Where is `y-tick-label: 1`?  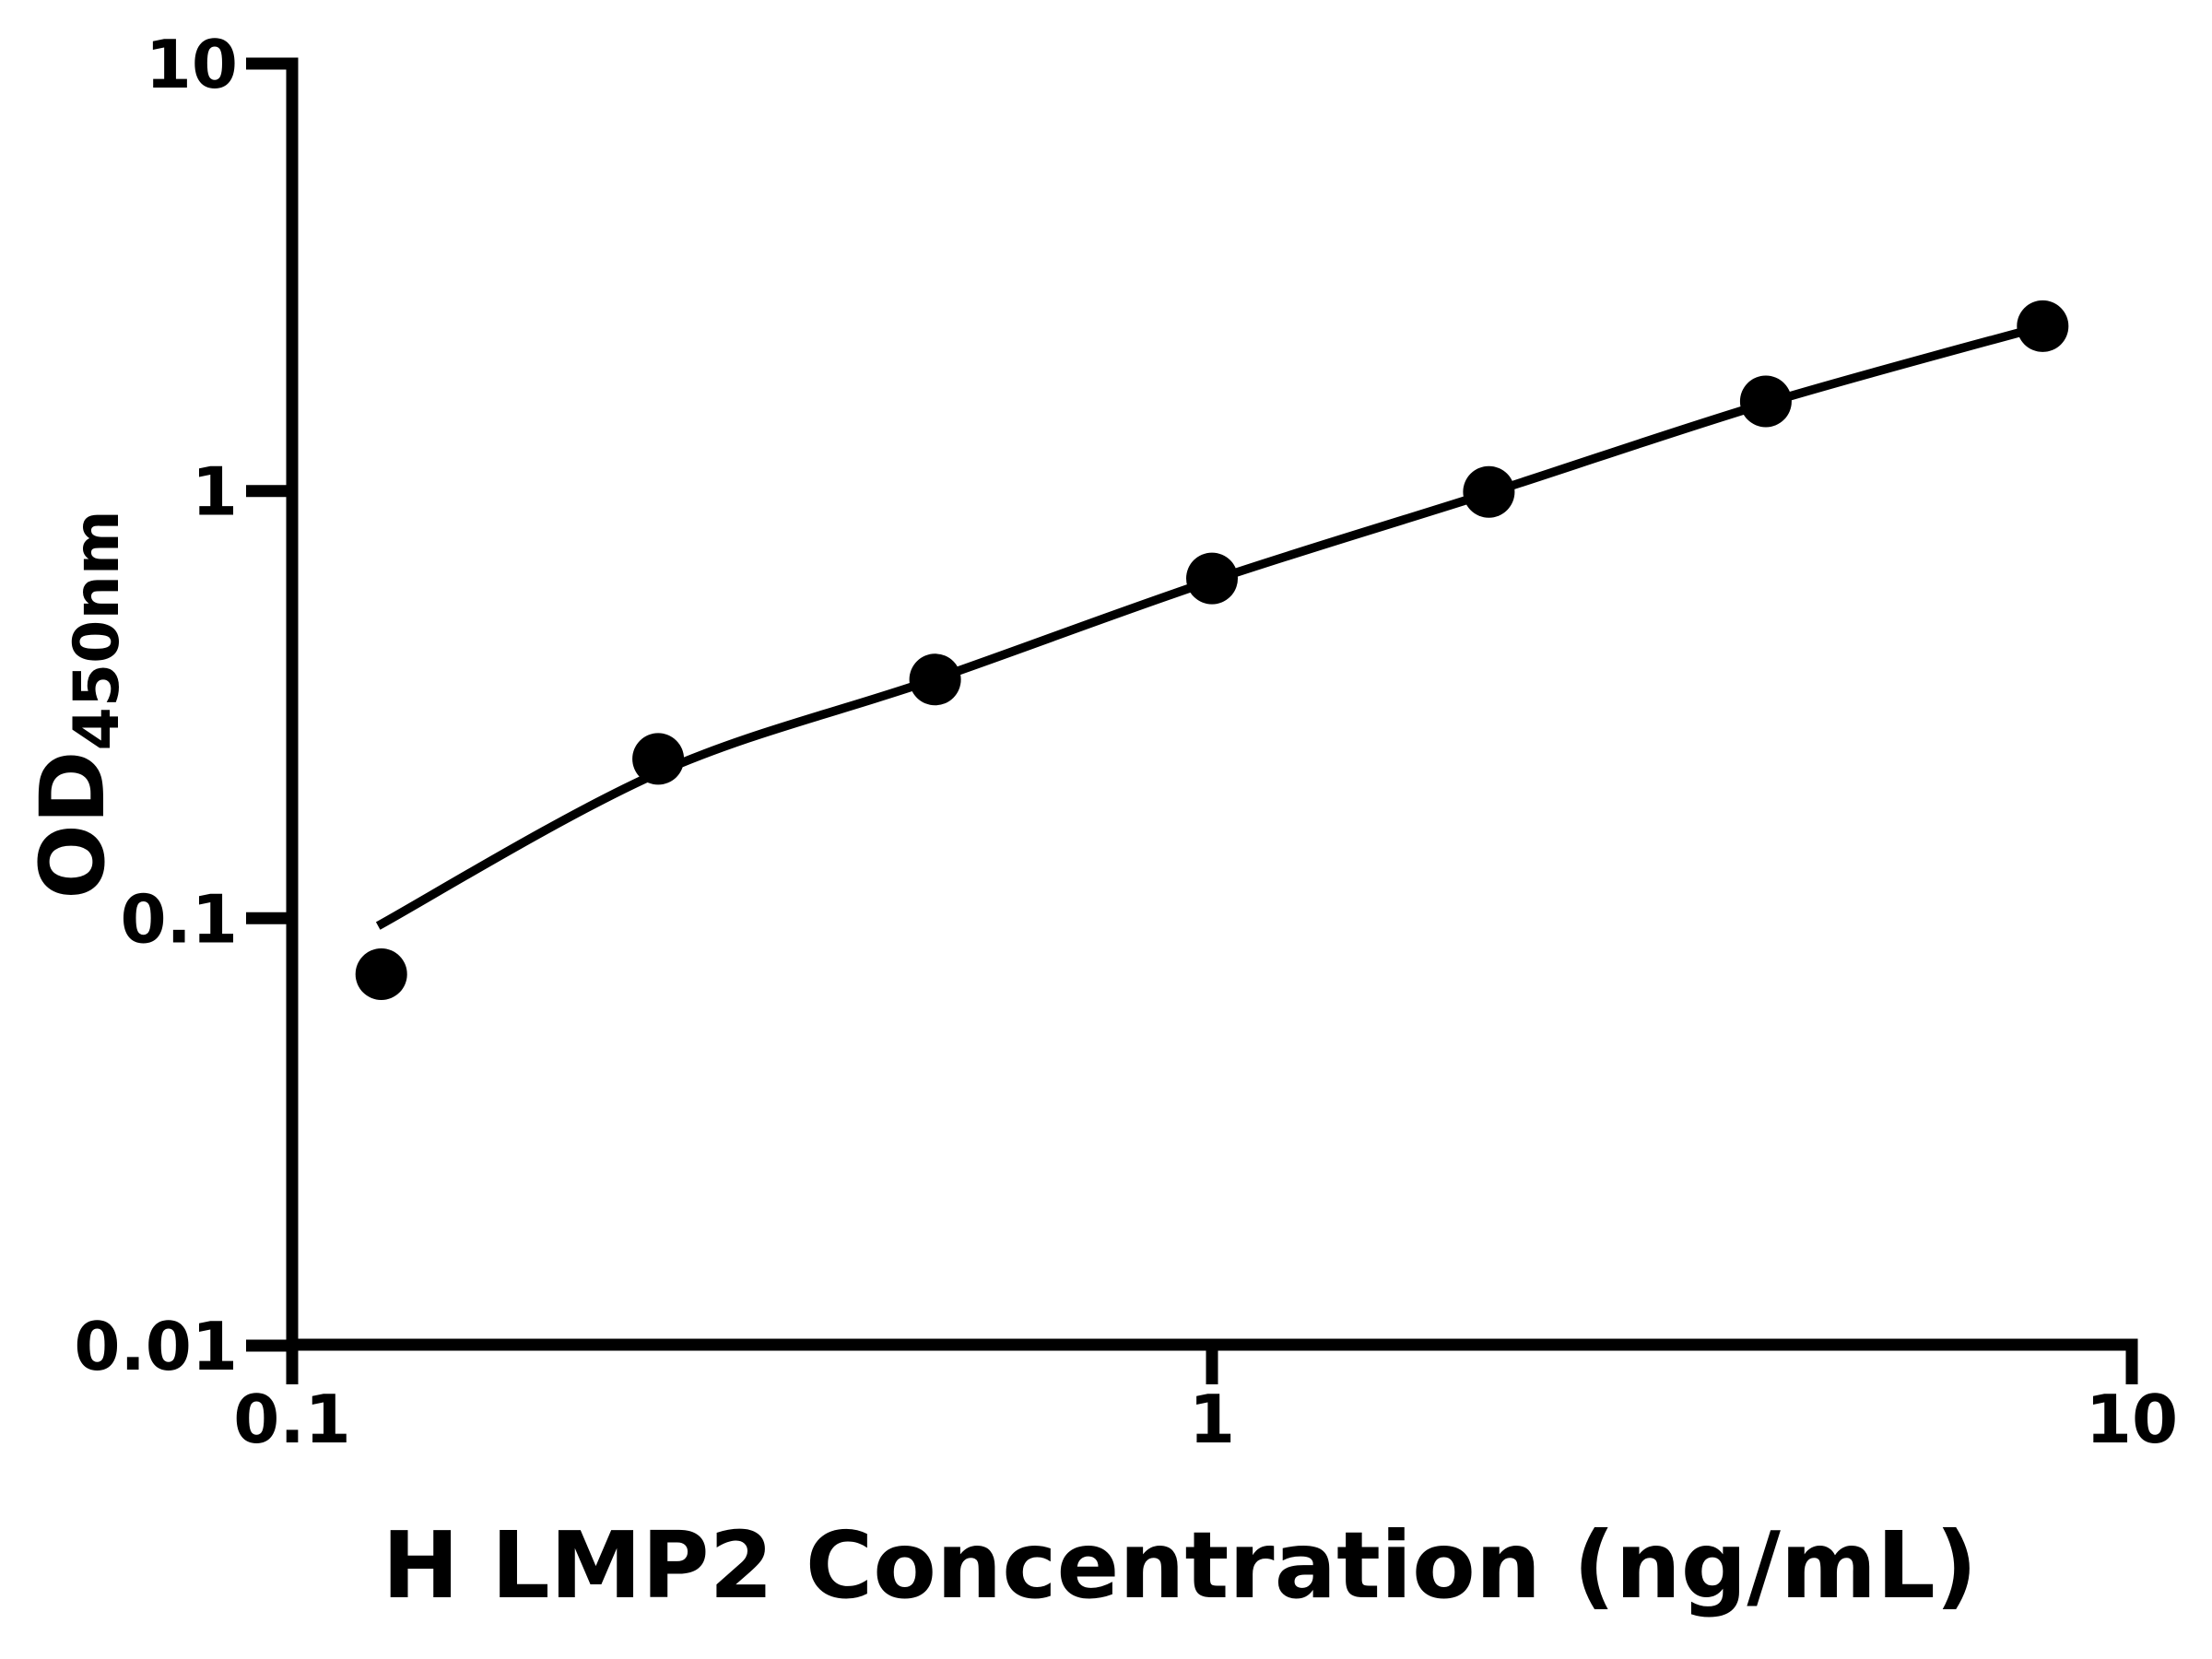 y-tick-label: 1 is located at coordinates (215, 492).